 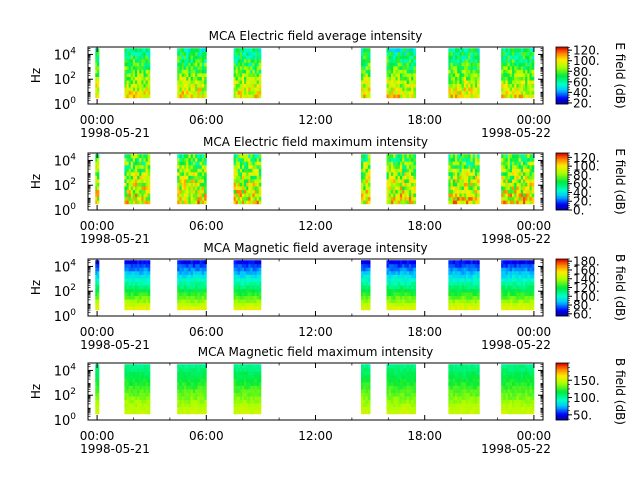 What do you see at coordinates (316, 352) in the screenshot?
I see `chart-title: MCA Magnetic field maximum intensity` at bounding box center [316, 352].